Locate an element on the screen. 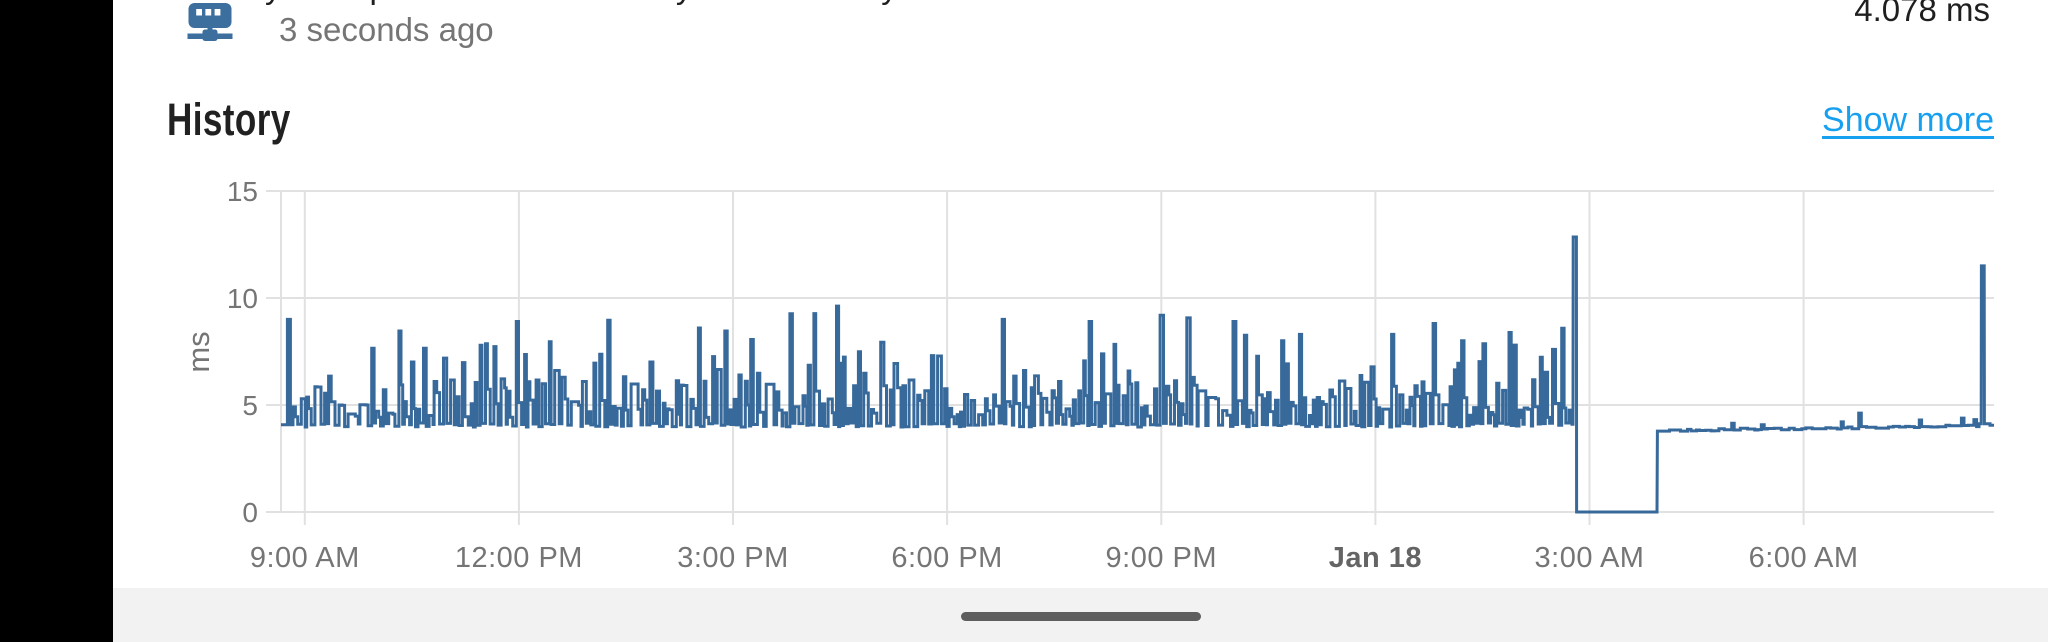  display-cutout-bar is located at coordinates (56, 321).